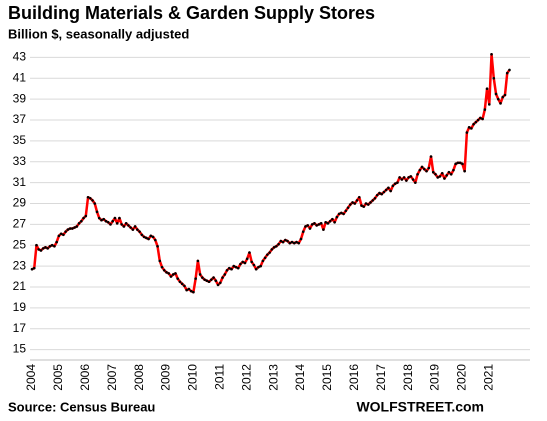 The image size is (547, 421). Describe the element at coordinates (20, 349) in the screenshot. I see `y-tick-label: 15` at that location.